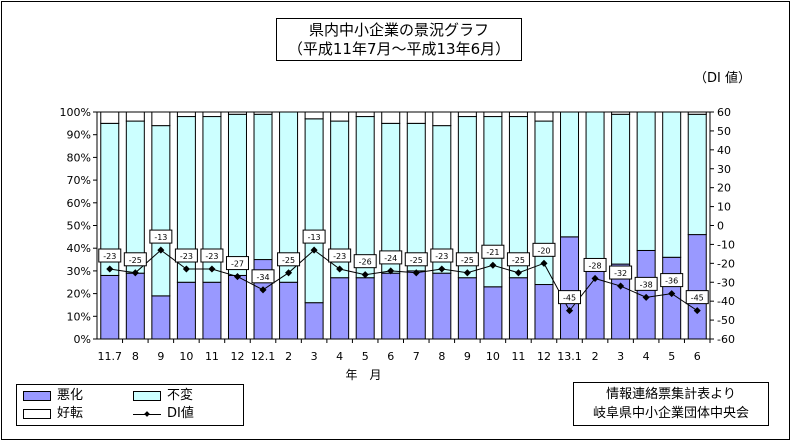 The image size is (793, 443). What do you see at coordinates (724, 112) in the screenshot?
I see `y-right-tick-label: 60` at bounding box center [724, 112].